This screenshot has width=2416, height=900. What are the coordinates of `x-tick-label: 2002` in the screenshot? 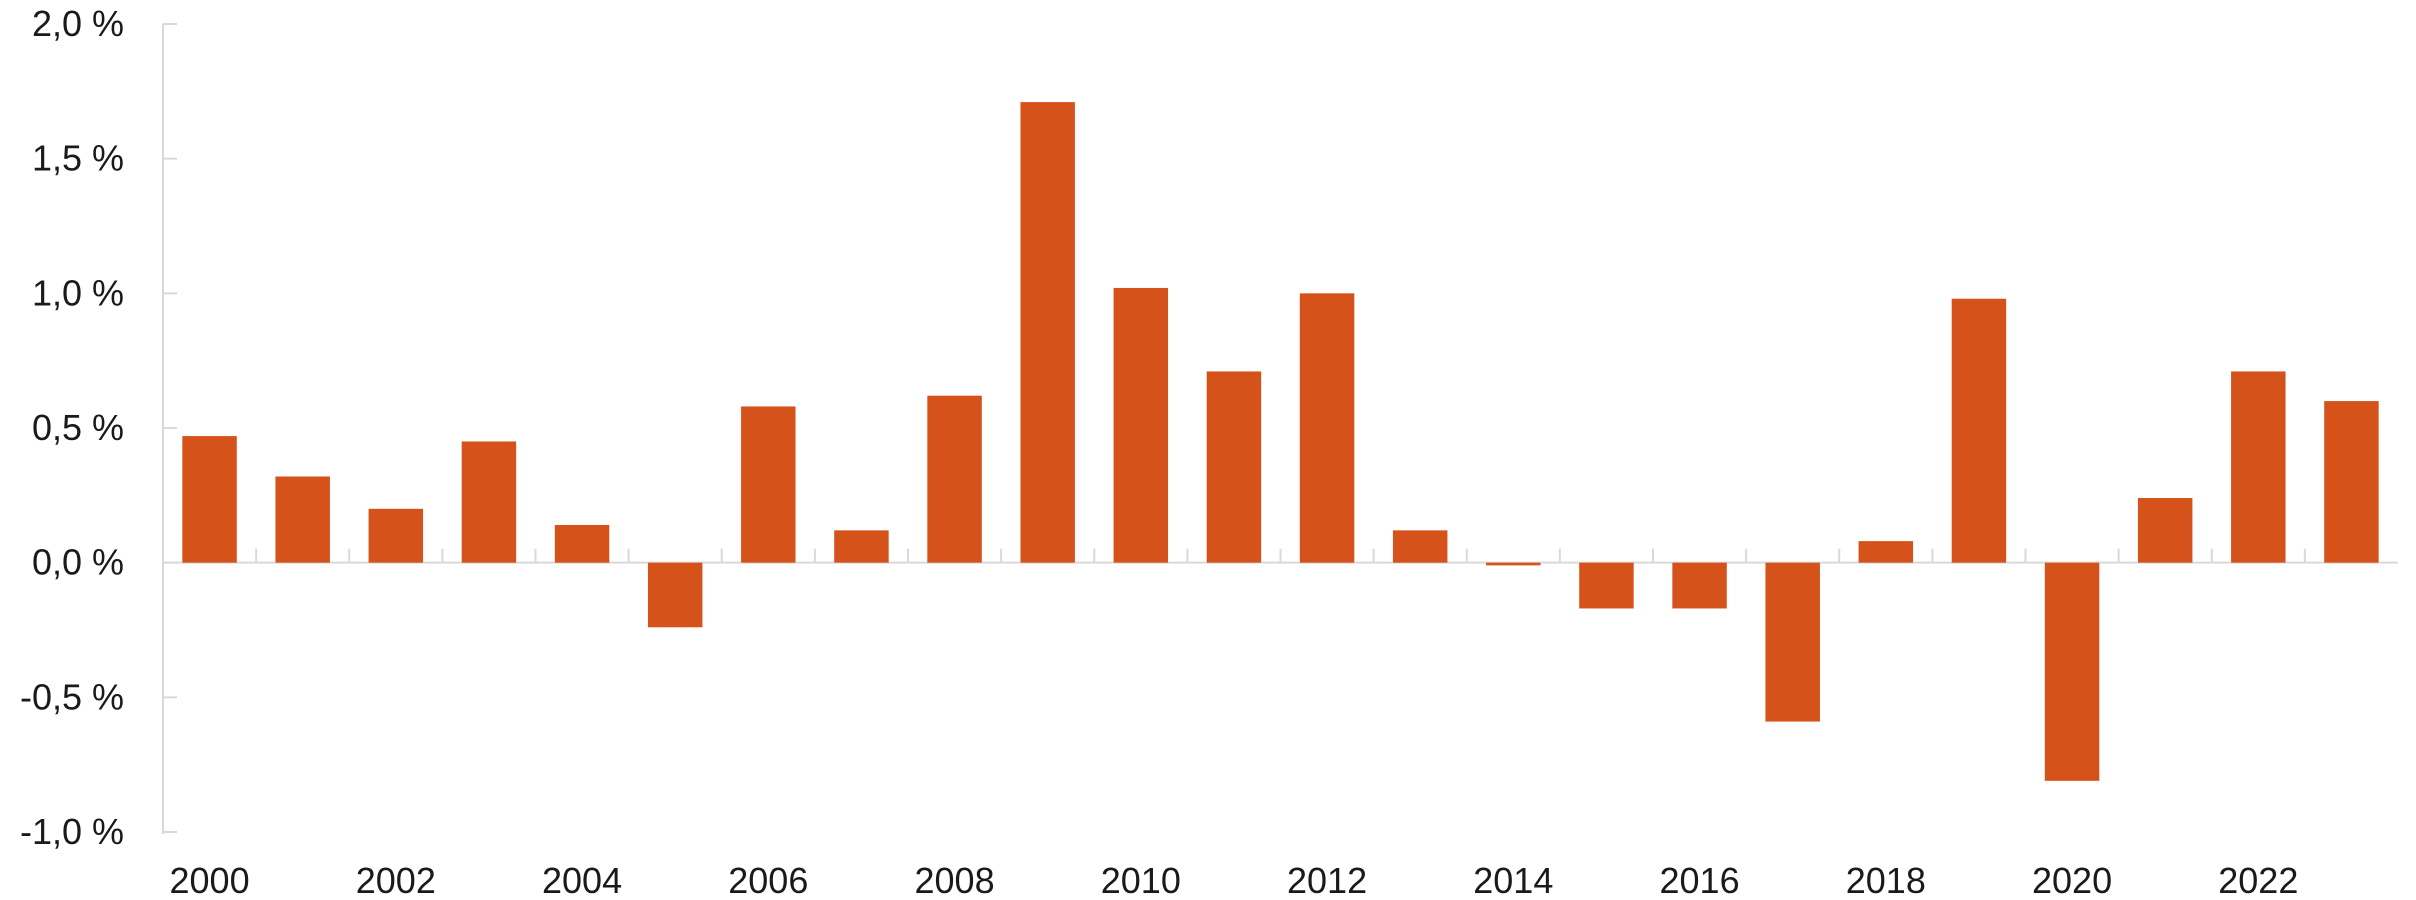 It's located at (396, 880).